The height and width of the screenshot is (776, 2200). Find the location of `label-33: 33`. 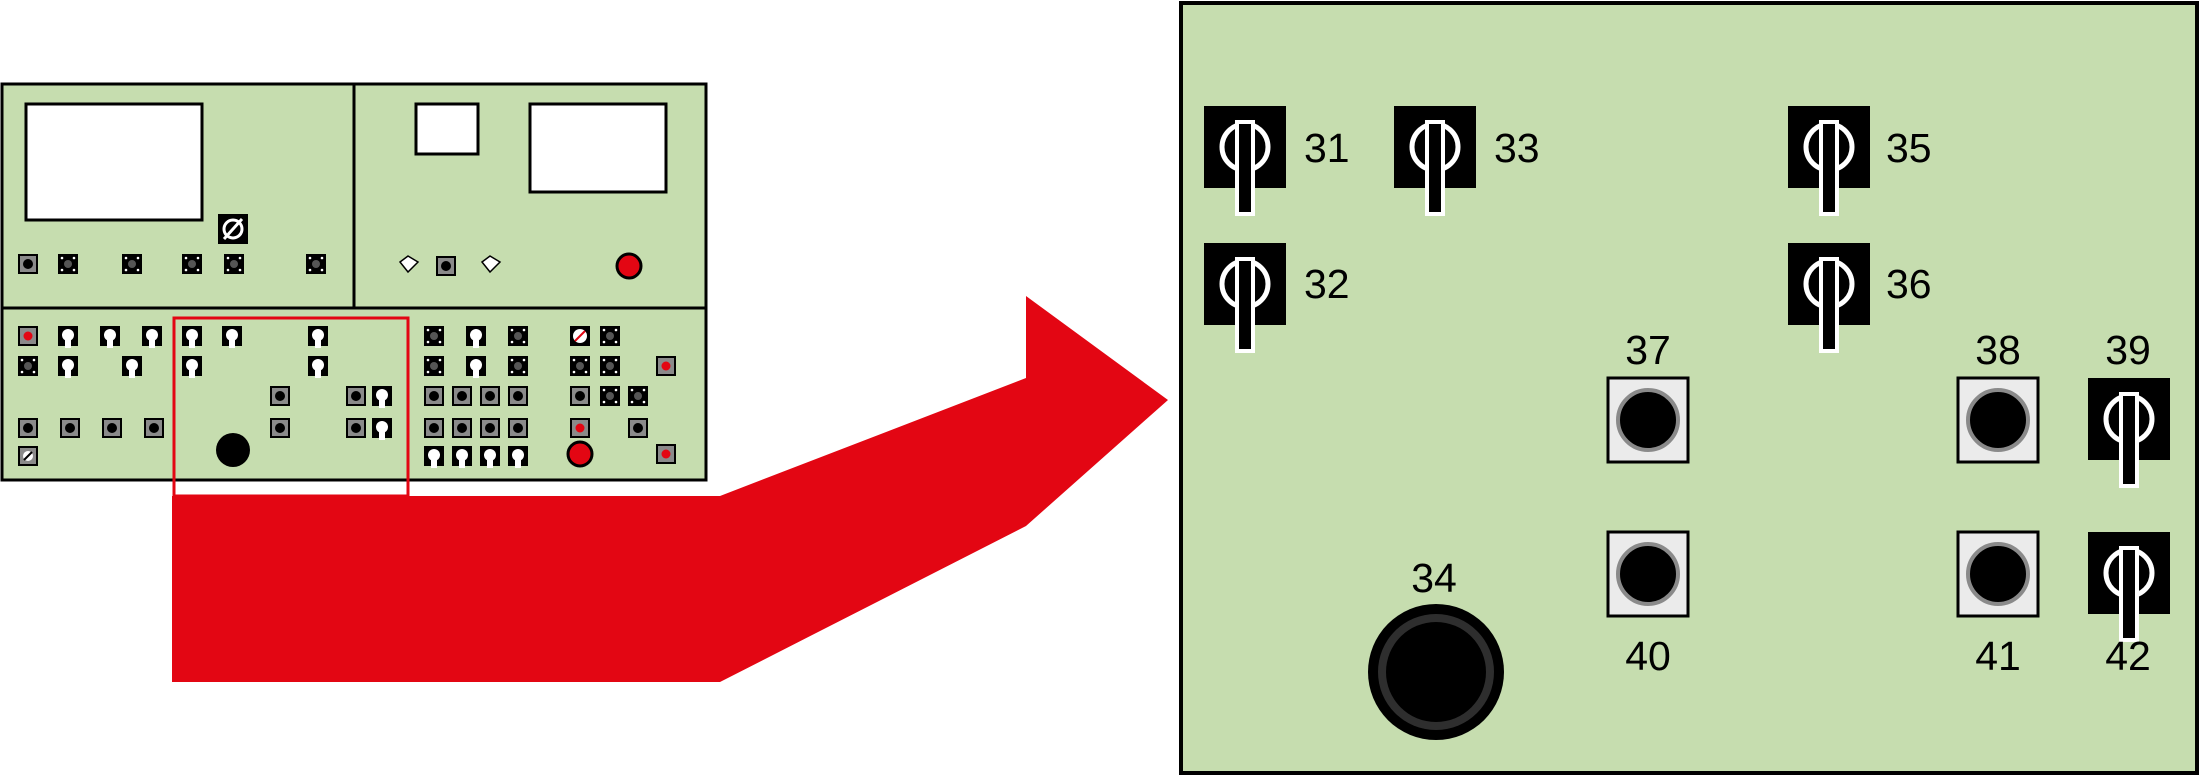

label-33: 33 is located at coordinates (1517, 148).